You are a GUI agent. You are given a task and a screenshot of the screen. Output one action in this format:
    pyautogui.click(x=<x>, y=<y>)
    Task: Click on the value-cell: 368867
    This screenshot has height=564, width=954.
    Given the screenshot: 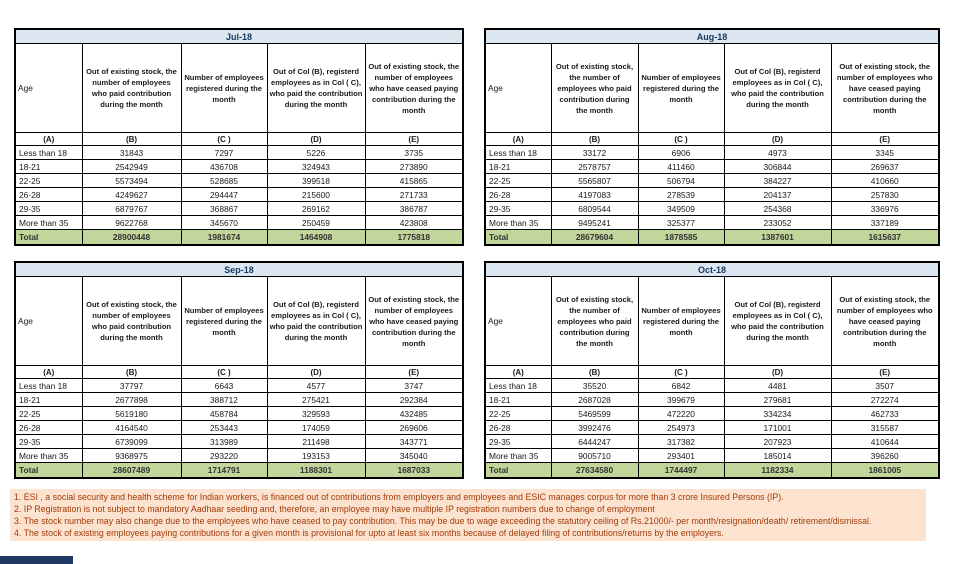 What is the action you would take?
    pyautogui.click(x=224, y=208)
    